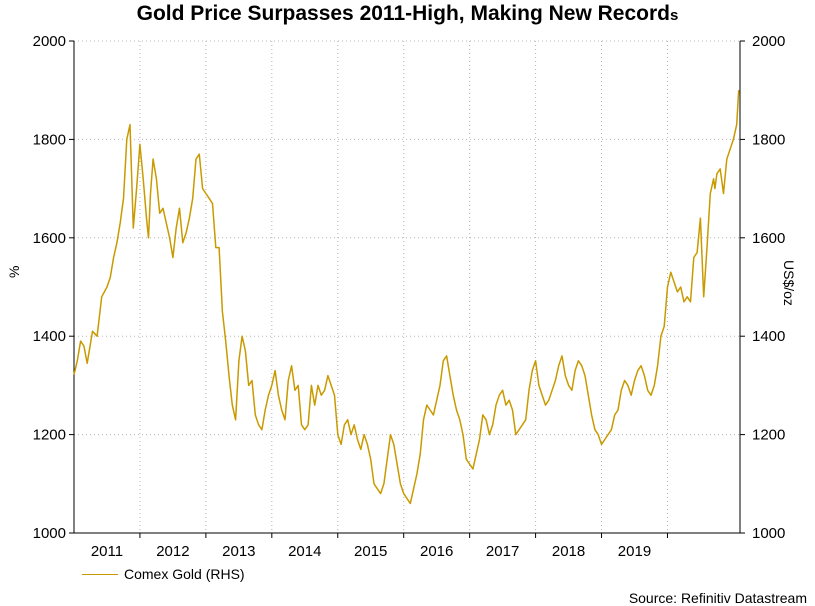 The width and height of the screenshot is (815, 606). Describe the element at coordinates (49, 435) in the screenshot. I see `y-tick-label-left: 1200` at that location.